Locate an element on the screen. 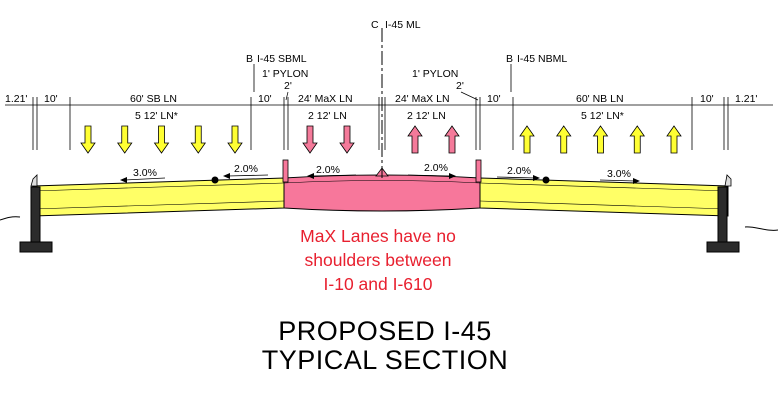  title-line-1: PROPOSED I-45 is located at coordinates (385, 331).